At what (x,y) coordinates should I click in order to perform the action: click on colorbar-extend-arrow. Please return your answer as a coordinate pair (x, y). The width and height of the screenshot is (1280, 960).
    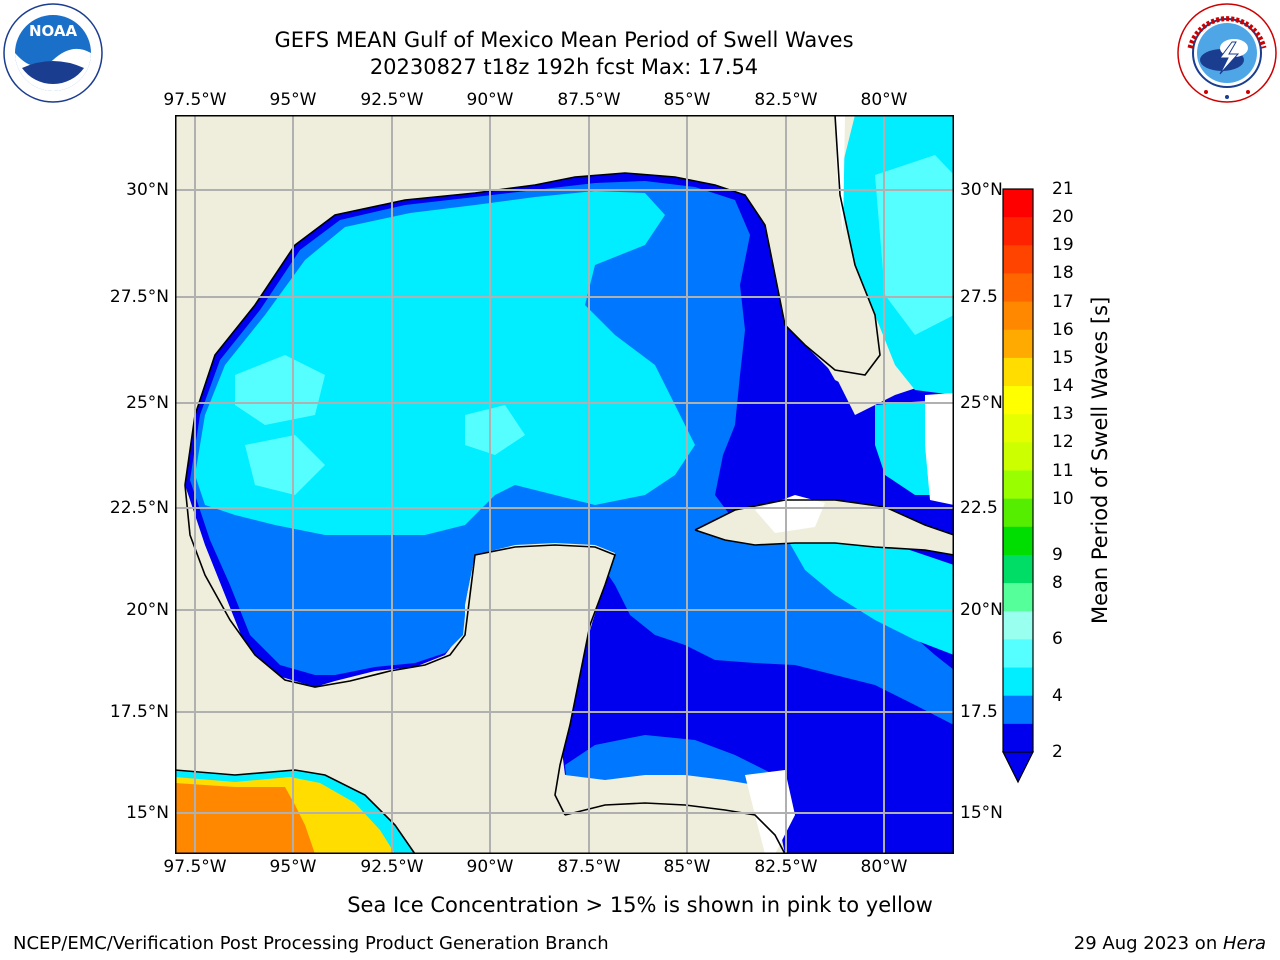
    Looking at the image, I should click on (1018, 767).